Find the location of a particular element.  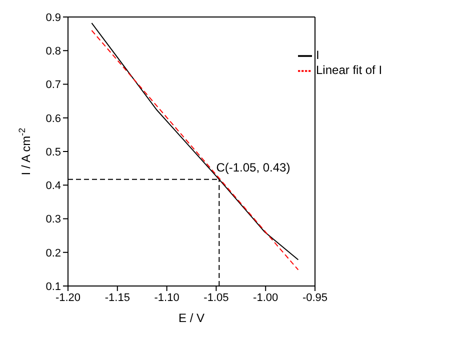

y-tick-label: 0.1 is located at coordinates (53, 286).